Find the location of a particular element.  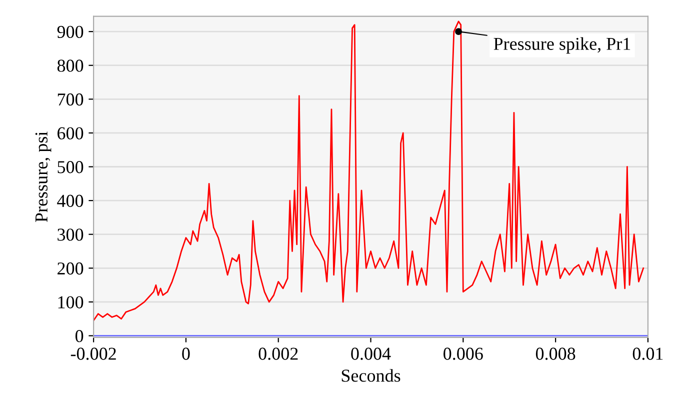

y-tick-label: 300 is located at coordinates (71, 234).